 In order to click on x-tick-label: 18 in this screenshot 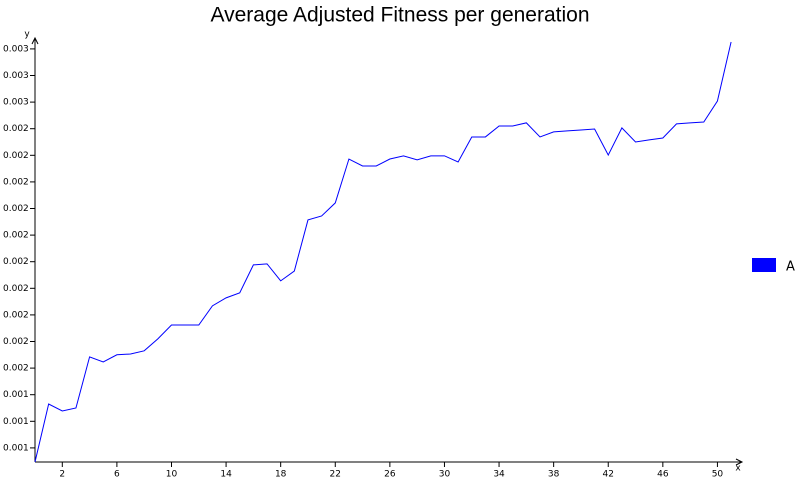, I will do `click(281, 475)`.